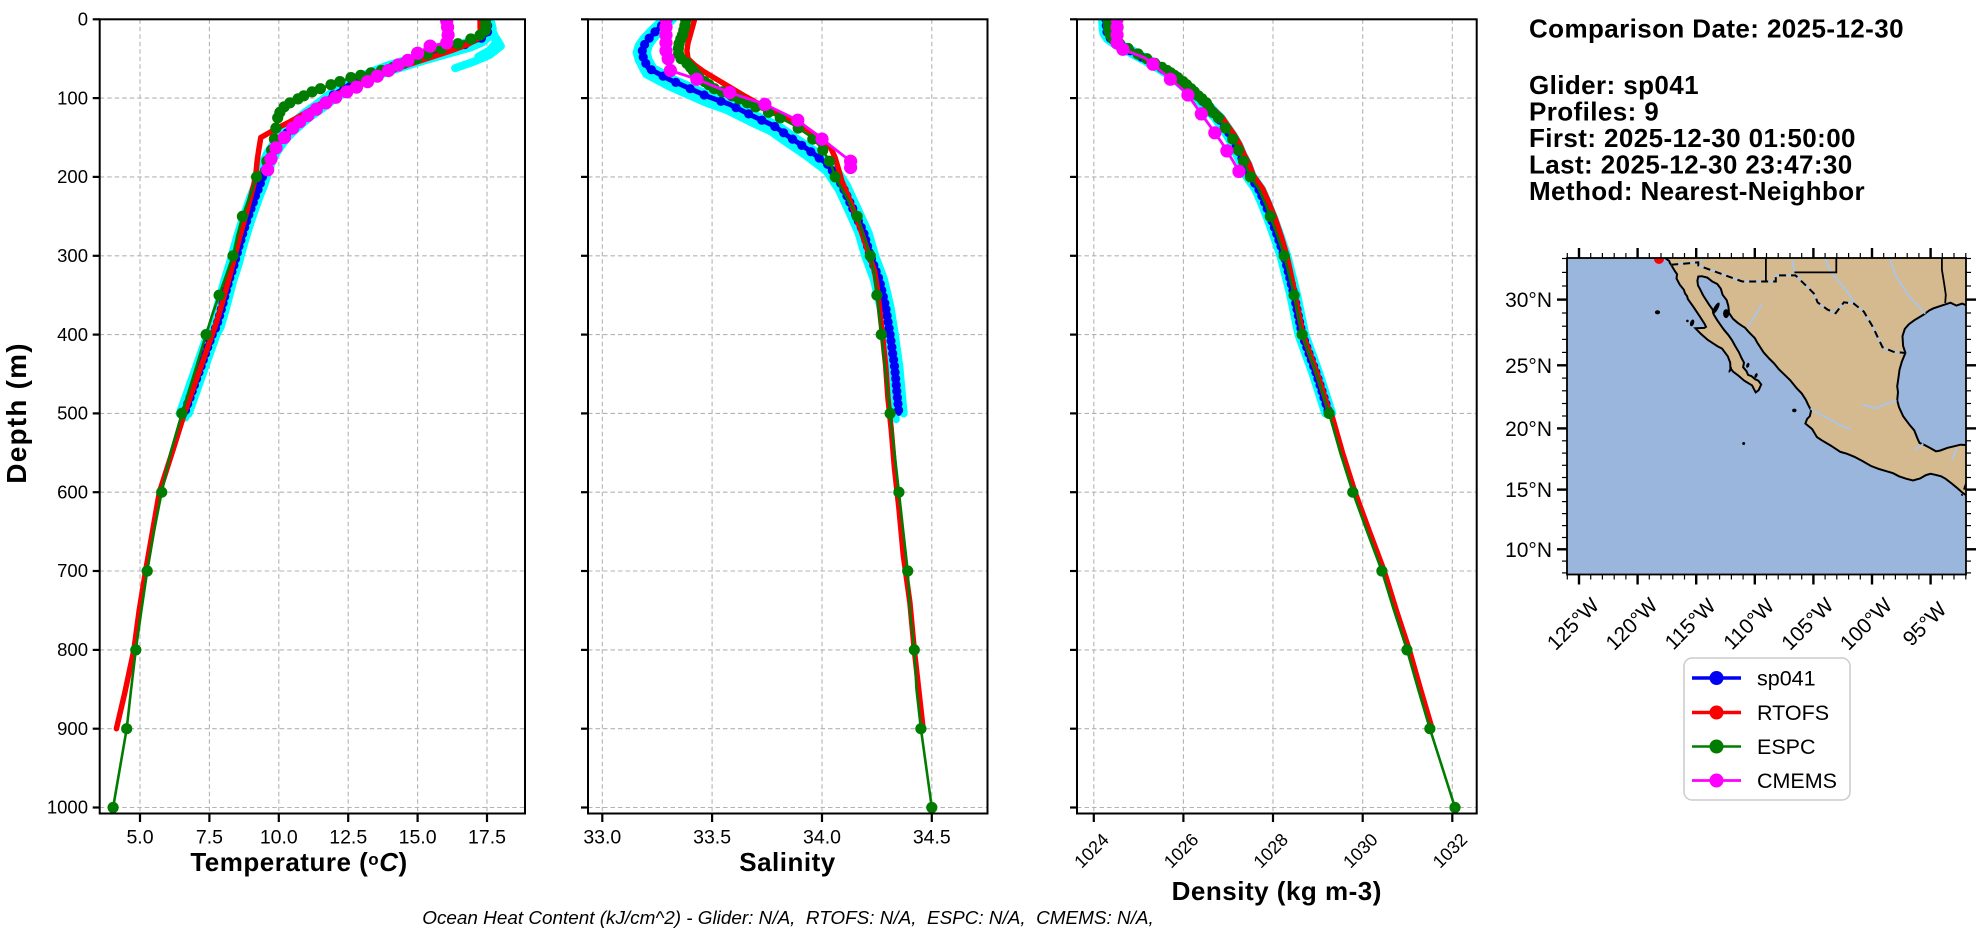 This screenshot has width=1978, height=939. I want to click on svg-text: 400, so click(72, 334).